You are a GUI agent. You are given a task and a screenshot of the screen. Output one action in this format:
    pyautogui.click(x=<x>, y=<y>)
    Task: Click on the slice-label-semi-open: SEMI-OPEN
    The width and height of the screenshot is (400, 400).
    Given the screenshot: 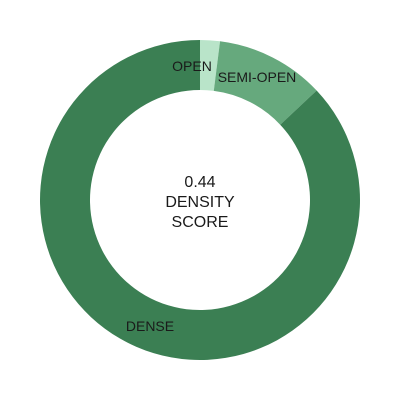 What is the action you would take?
    pyautogui.click(x=257, y=77)
    